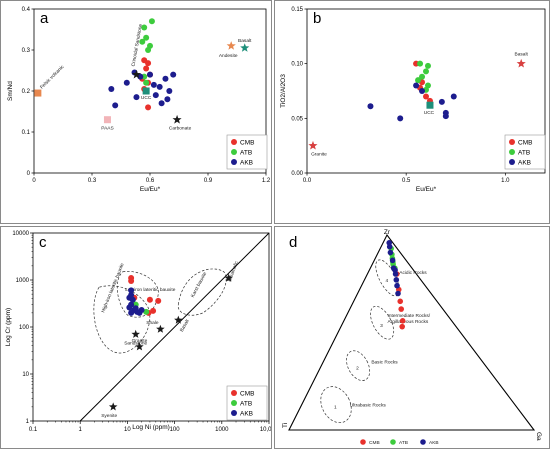 The width and height of the screenshot is (550, 449). Describe the element at coordinates (382, 322) in the screenshot. I see `field-intermediate-rocks-argillaceous-rocks` at that location.